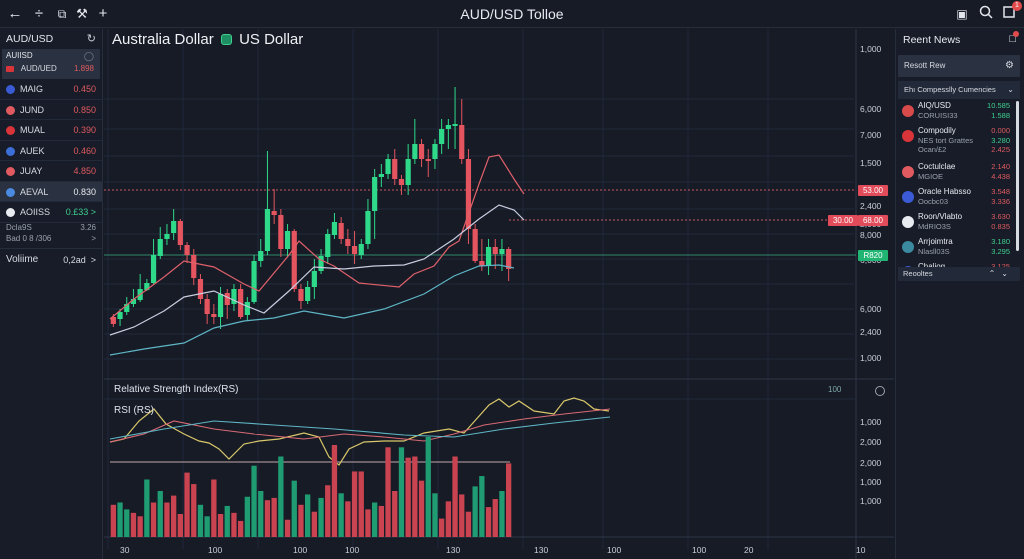  Describe the element at coordinates (934, 251) in the screenshot. I see `news-item-subtitle: Nlasll03S` at that location.